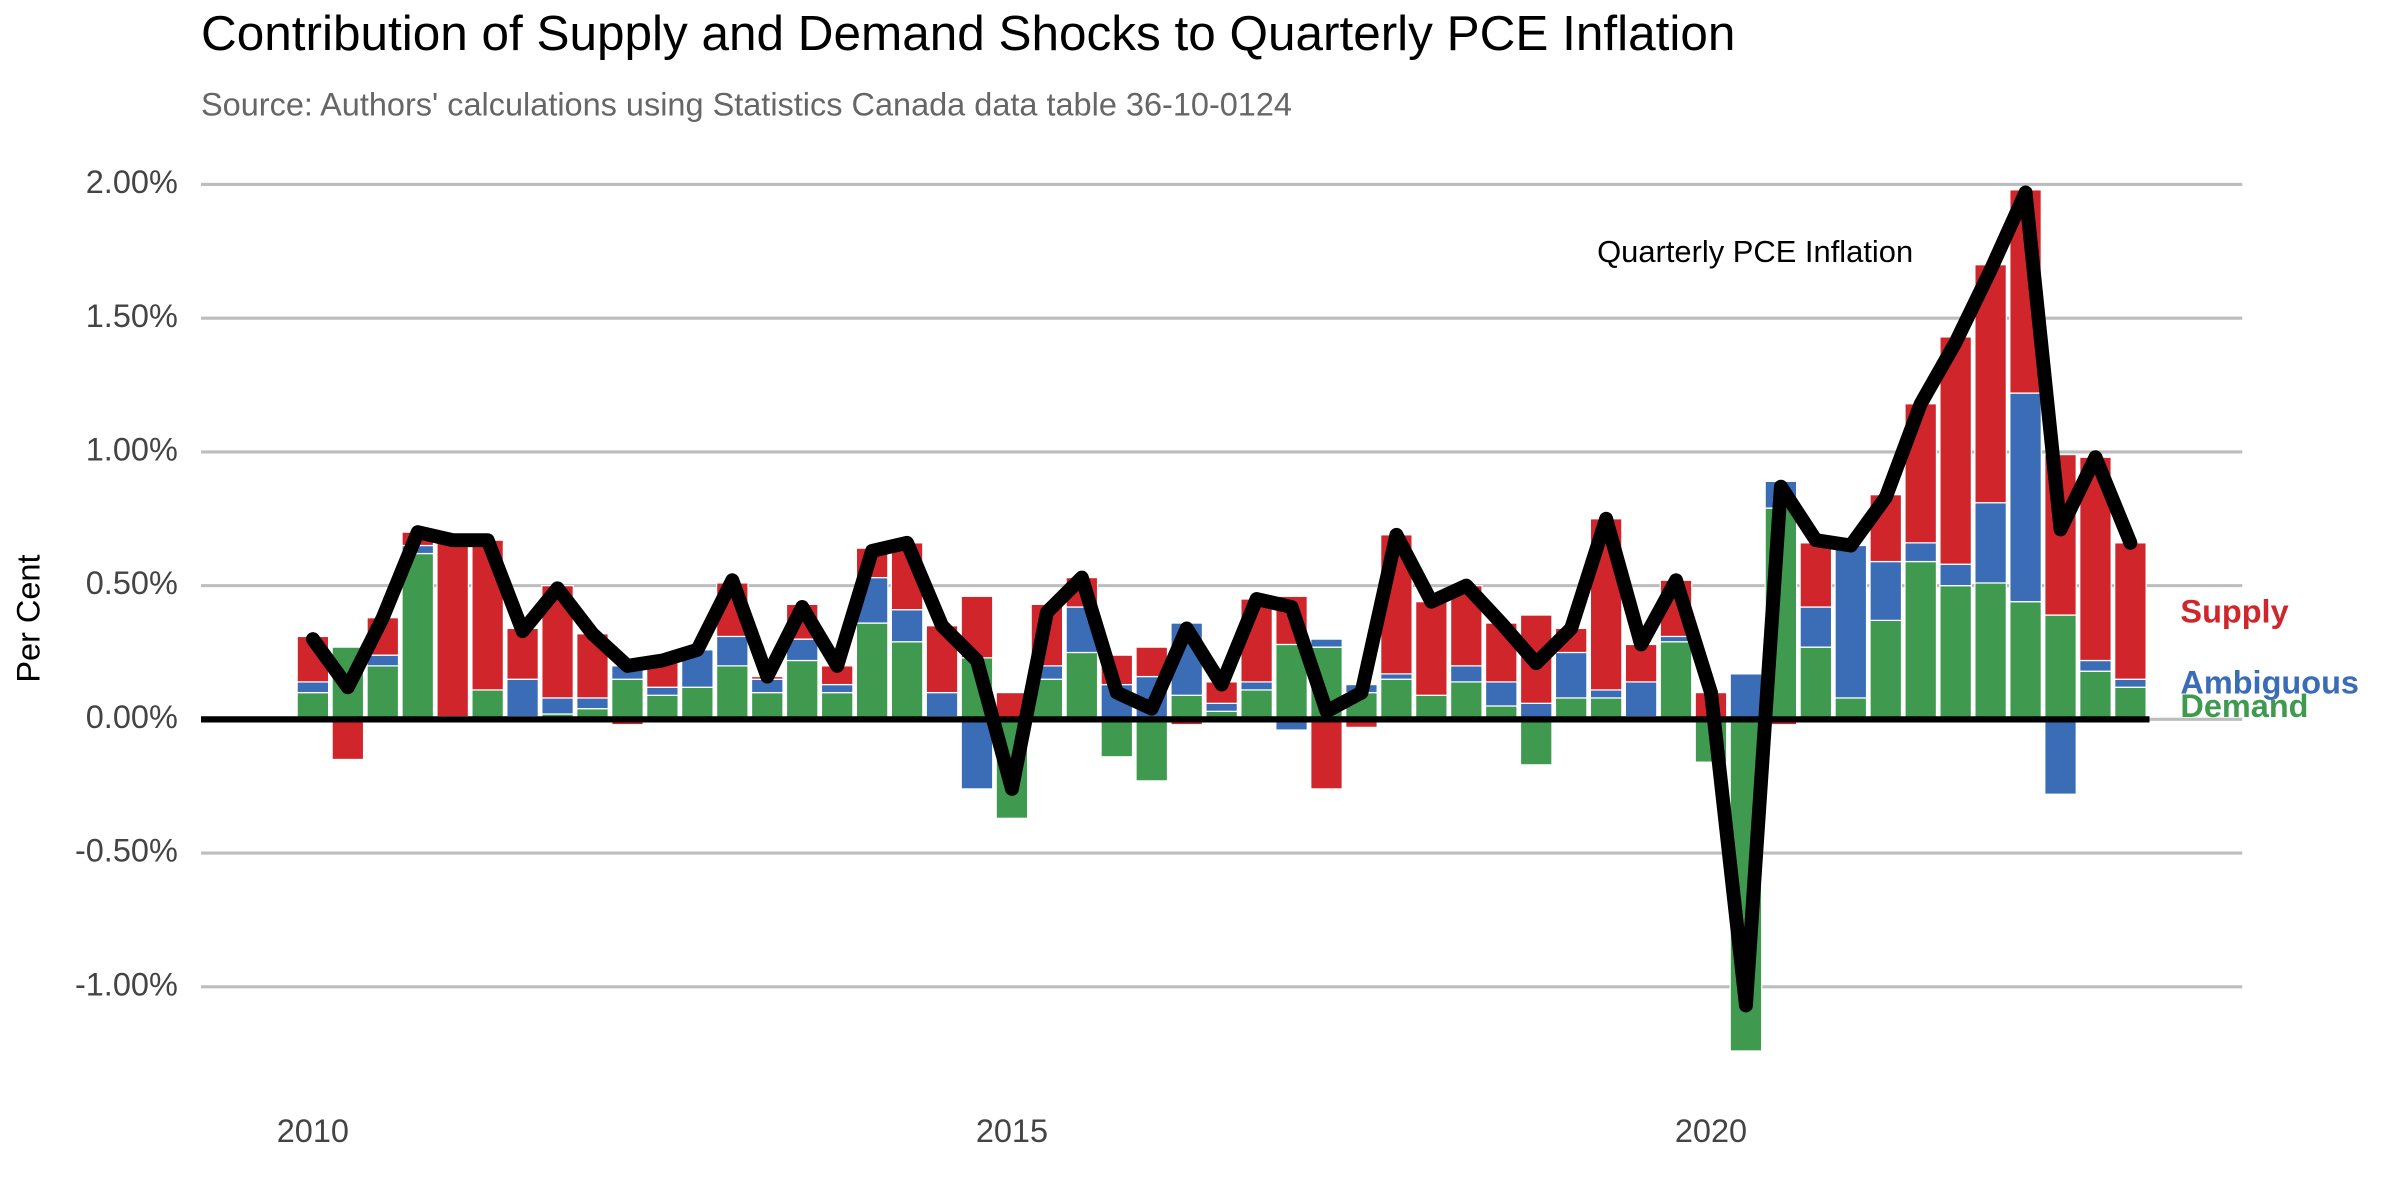  What do you see at coordinates (1711, 1131) in the screenshot?
I see `x-tick-label: 2020` at bounding box center [1711, 1131].